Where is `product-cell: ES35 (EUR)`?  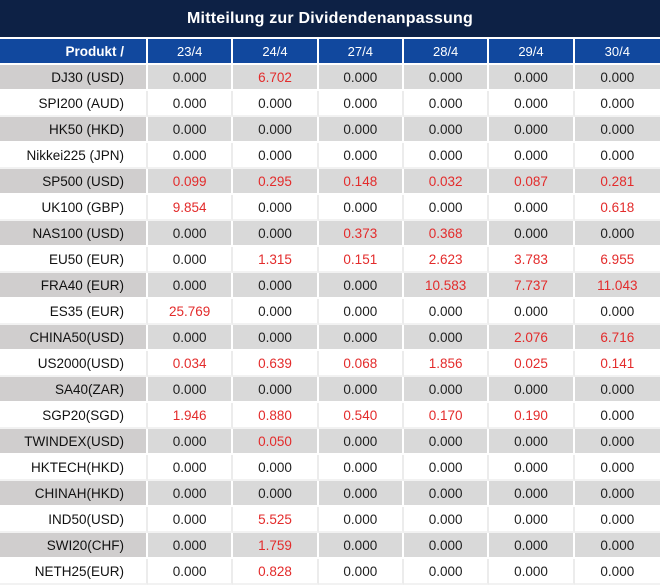
product-cell: ES35 (EUR) is located at coordinates (74, 312).